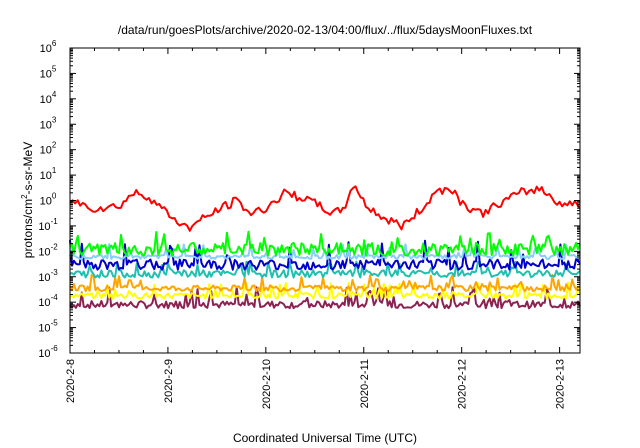 The image size is (640, 448). Describe the element at coordinates (71, 381) in the screenshot. I see `x-tick-label: 2020-2-8` at that location.